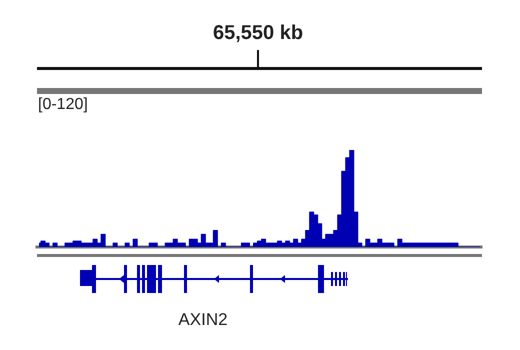  I want to click on text: AXIN2, so click(203, 320).